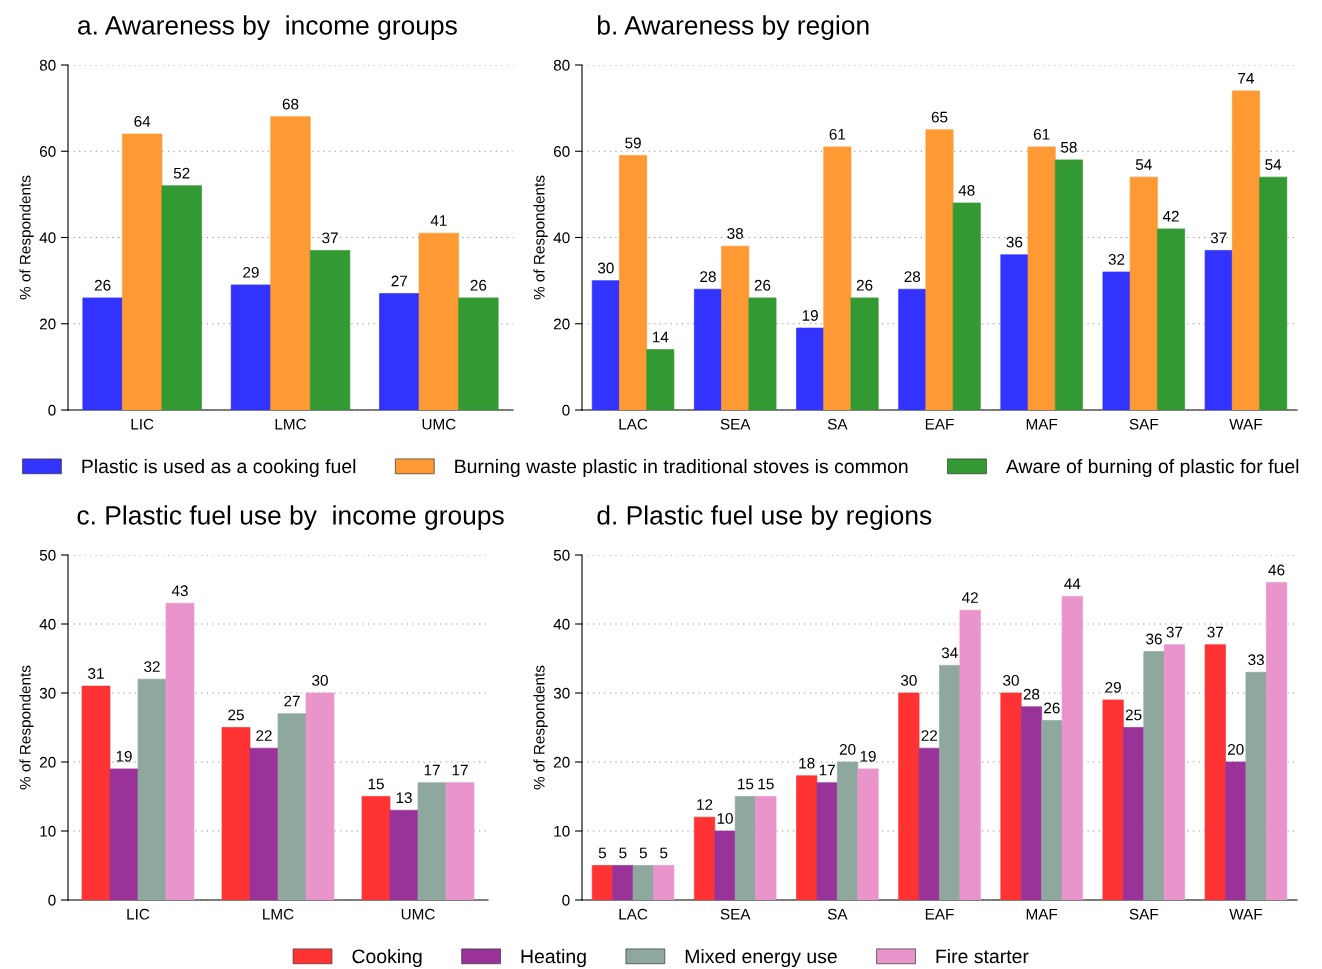  I want to click on data-label: 46, so click(1276, 570).